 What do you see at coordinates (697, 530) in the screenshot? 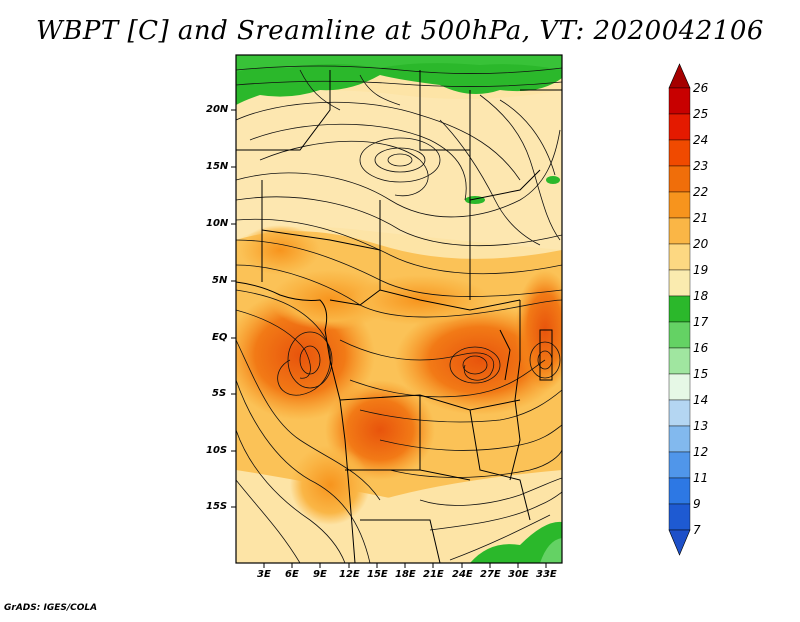
I see `colorbar-label: 7` at bounding box center [697, 530].